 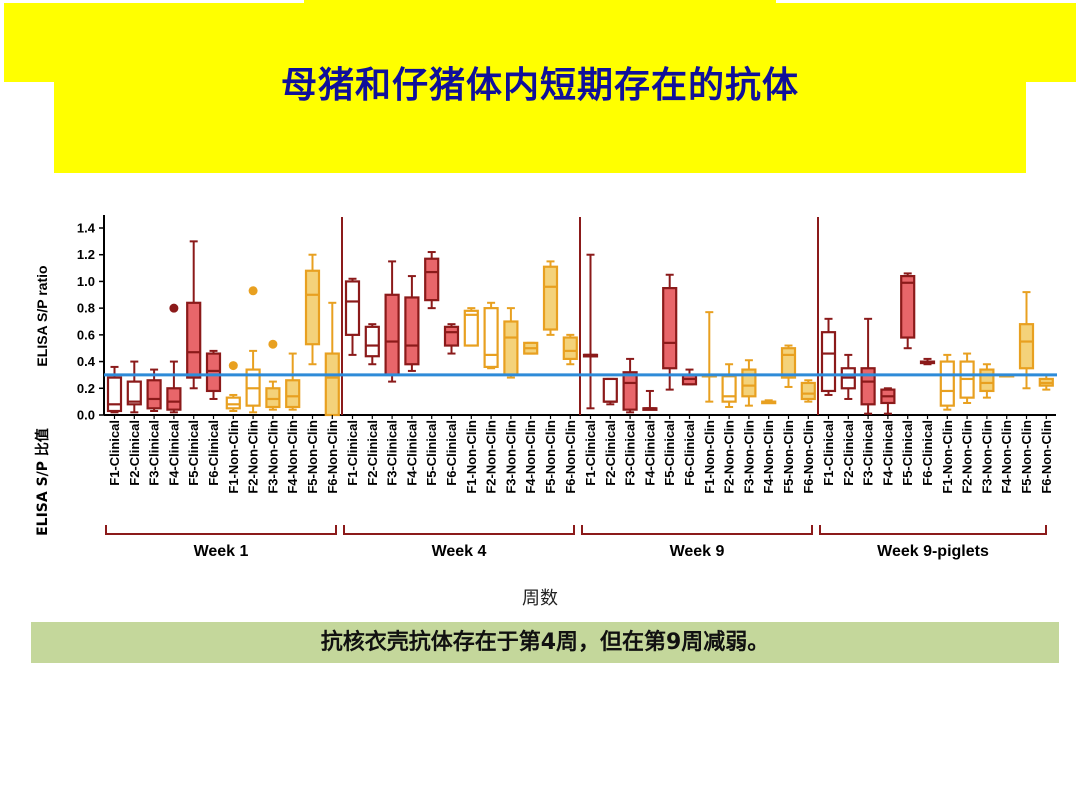 I want to click on title-banner, so click(x=540, y=41).